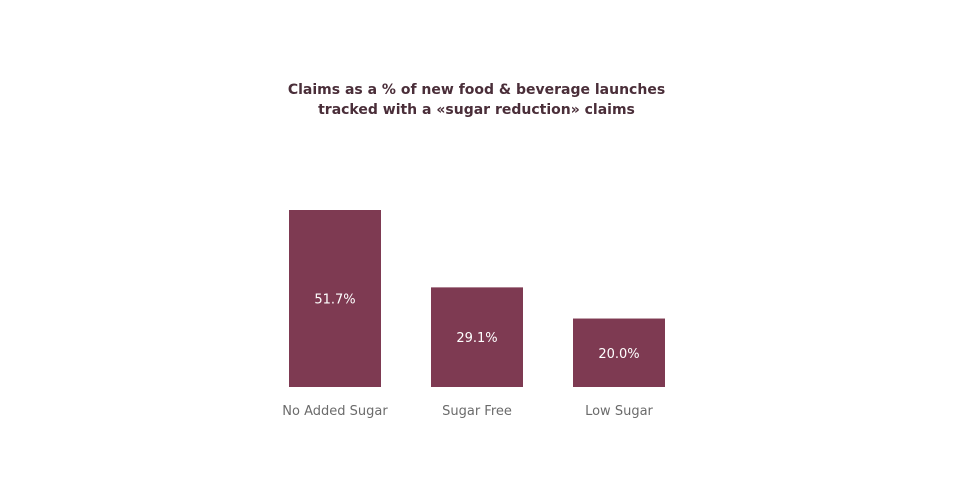  I want to click on bar-sugar-free, so click(477, 337).